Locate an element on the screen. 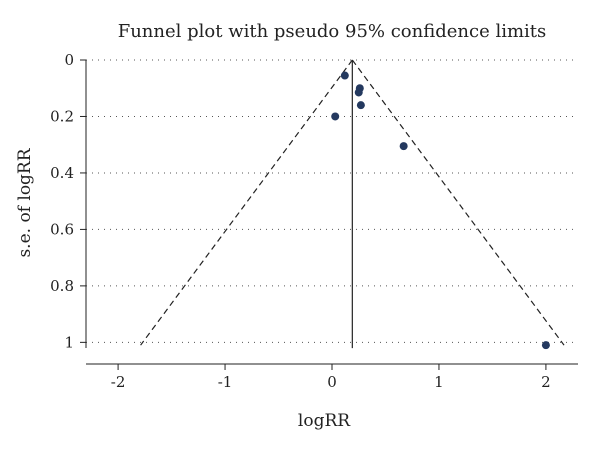  x-tick-label-1: -1 is located at coordinates (225, 382).